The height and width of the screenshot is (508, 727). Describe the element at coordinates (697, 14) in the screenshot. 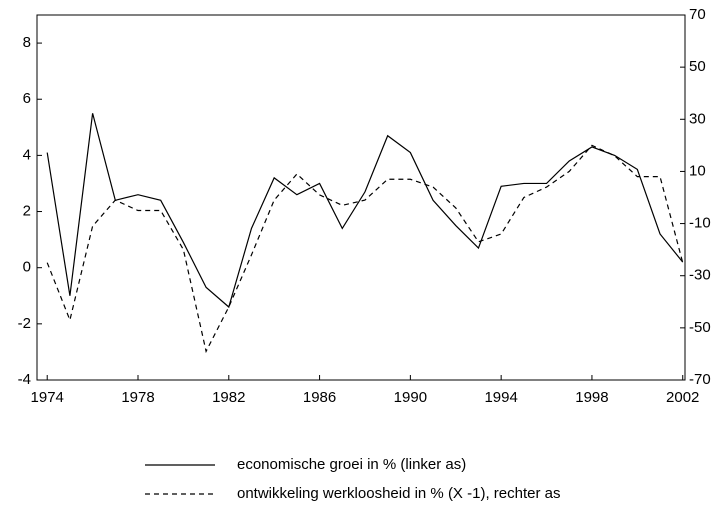

I see `y2-tick-label: 70` at that location.